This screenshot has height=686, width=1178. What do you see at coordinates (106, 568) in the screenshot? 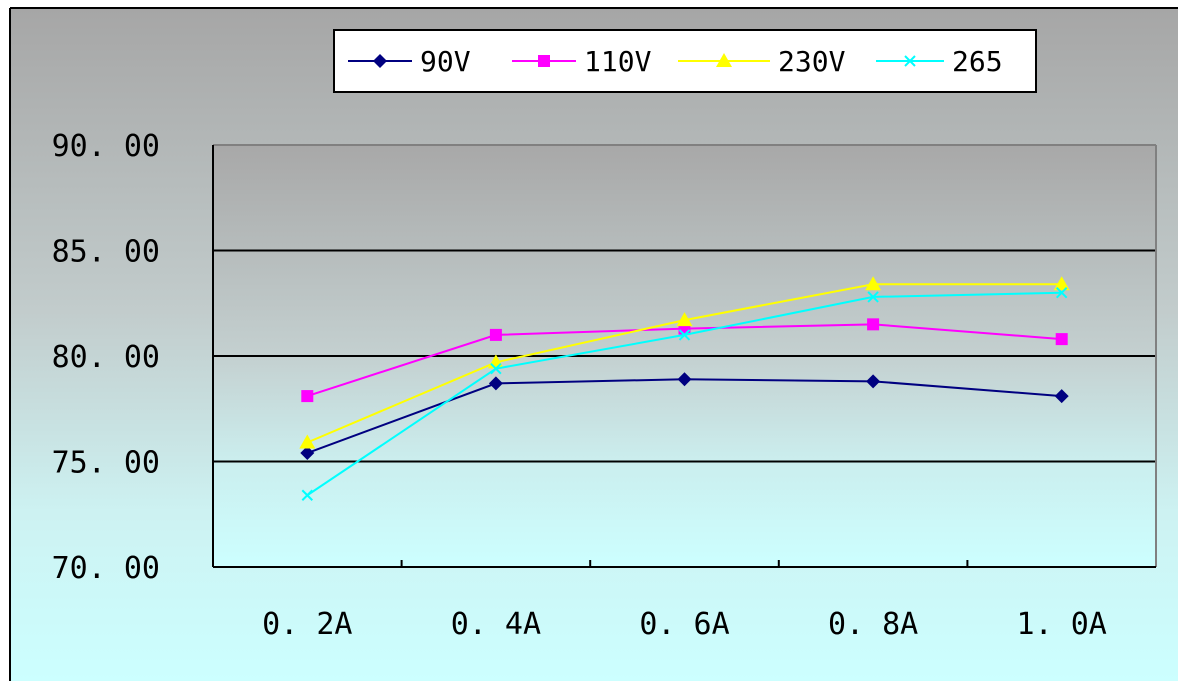
I see `y-tick-label: 70. 00` at bounding box center [106, 568].